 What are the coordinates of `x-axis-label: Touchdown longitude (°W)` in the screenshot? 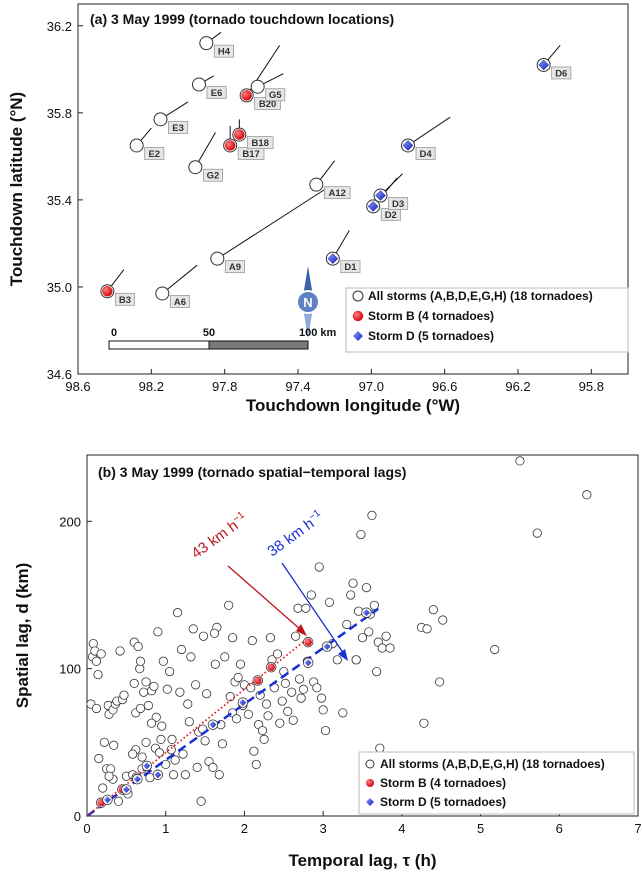 It's located at (353, 405).